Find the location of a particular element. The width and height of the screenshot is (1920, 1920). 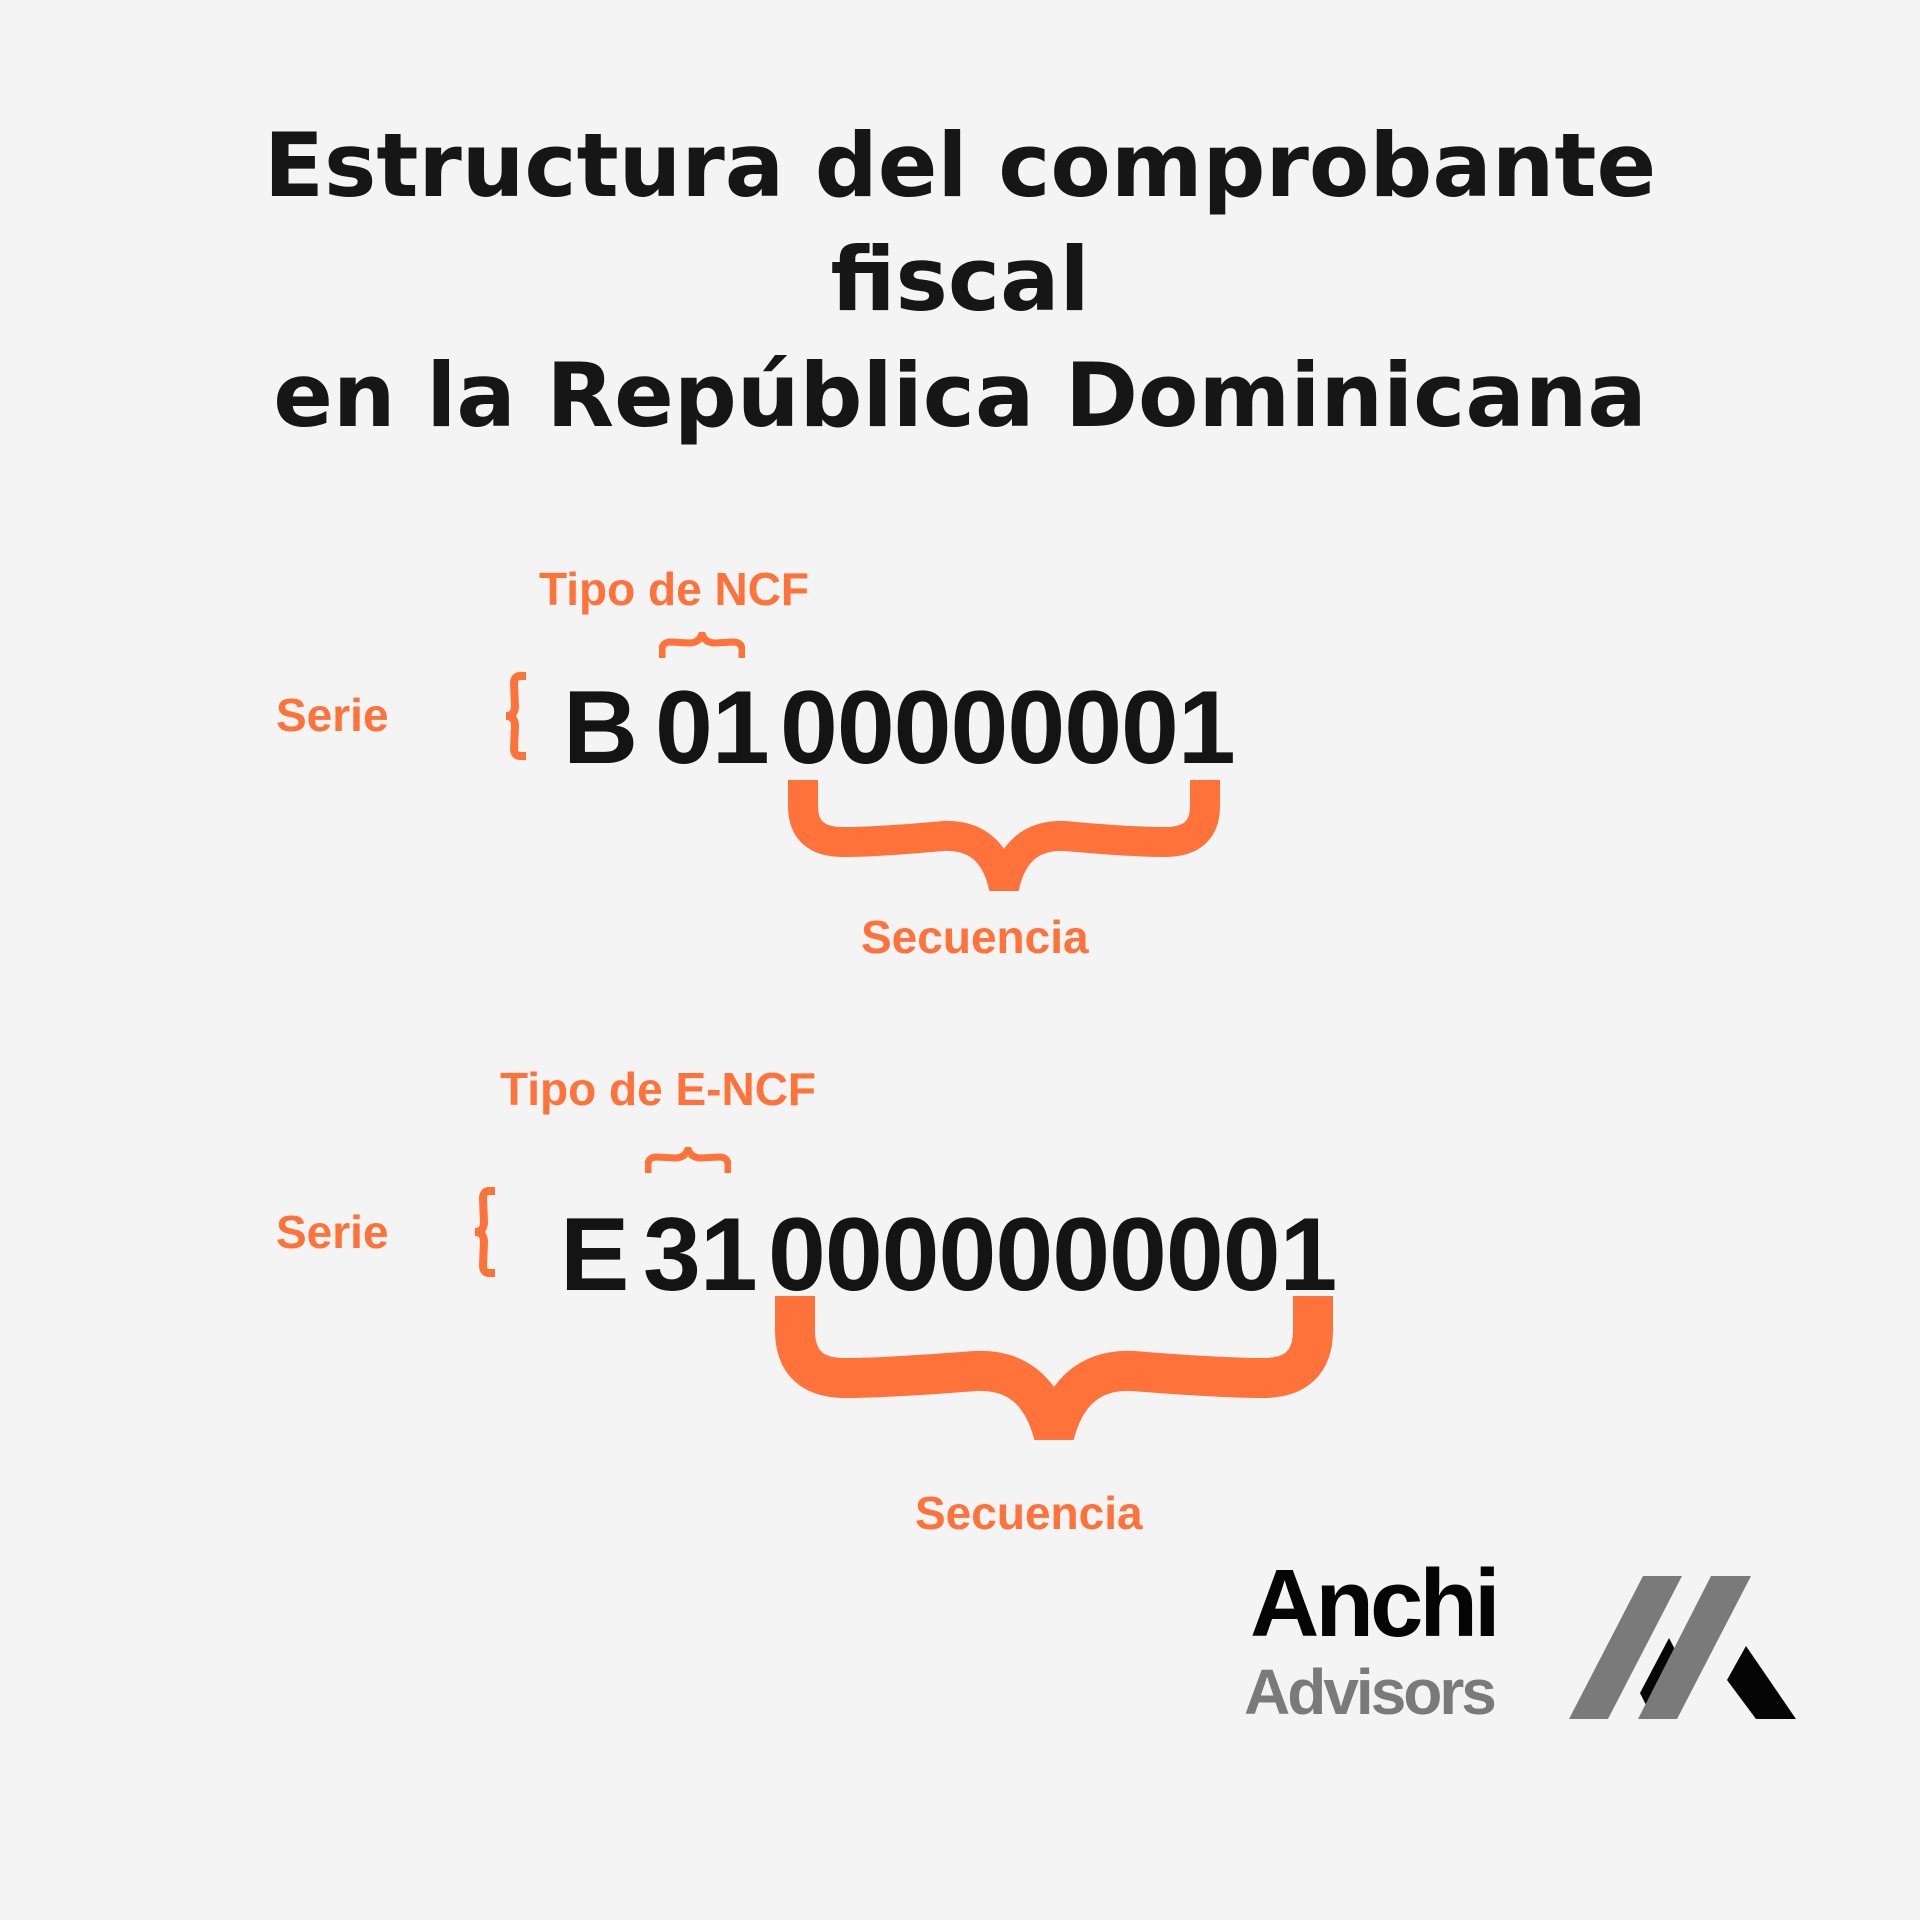

serie-value: E is located at coordinates (594, 1255).